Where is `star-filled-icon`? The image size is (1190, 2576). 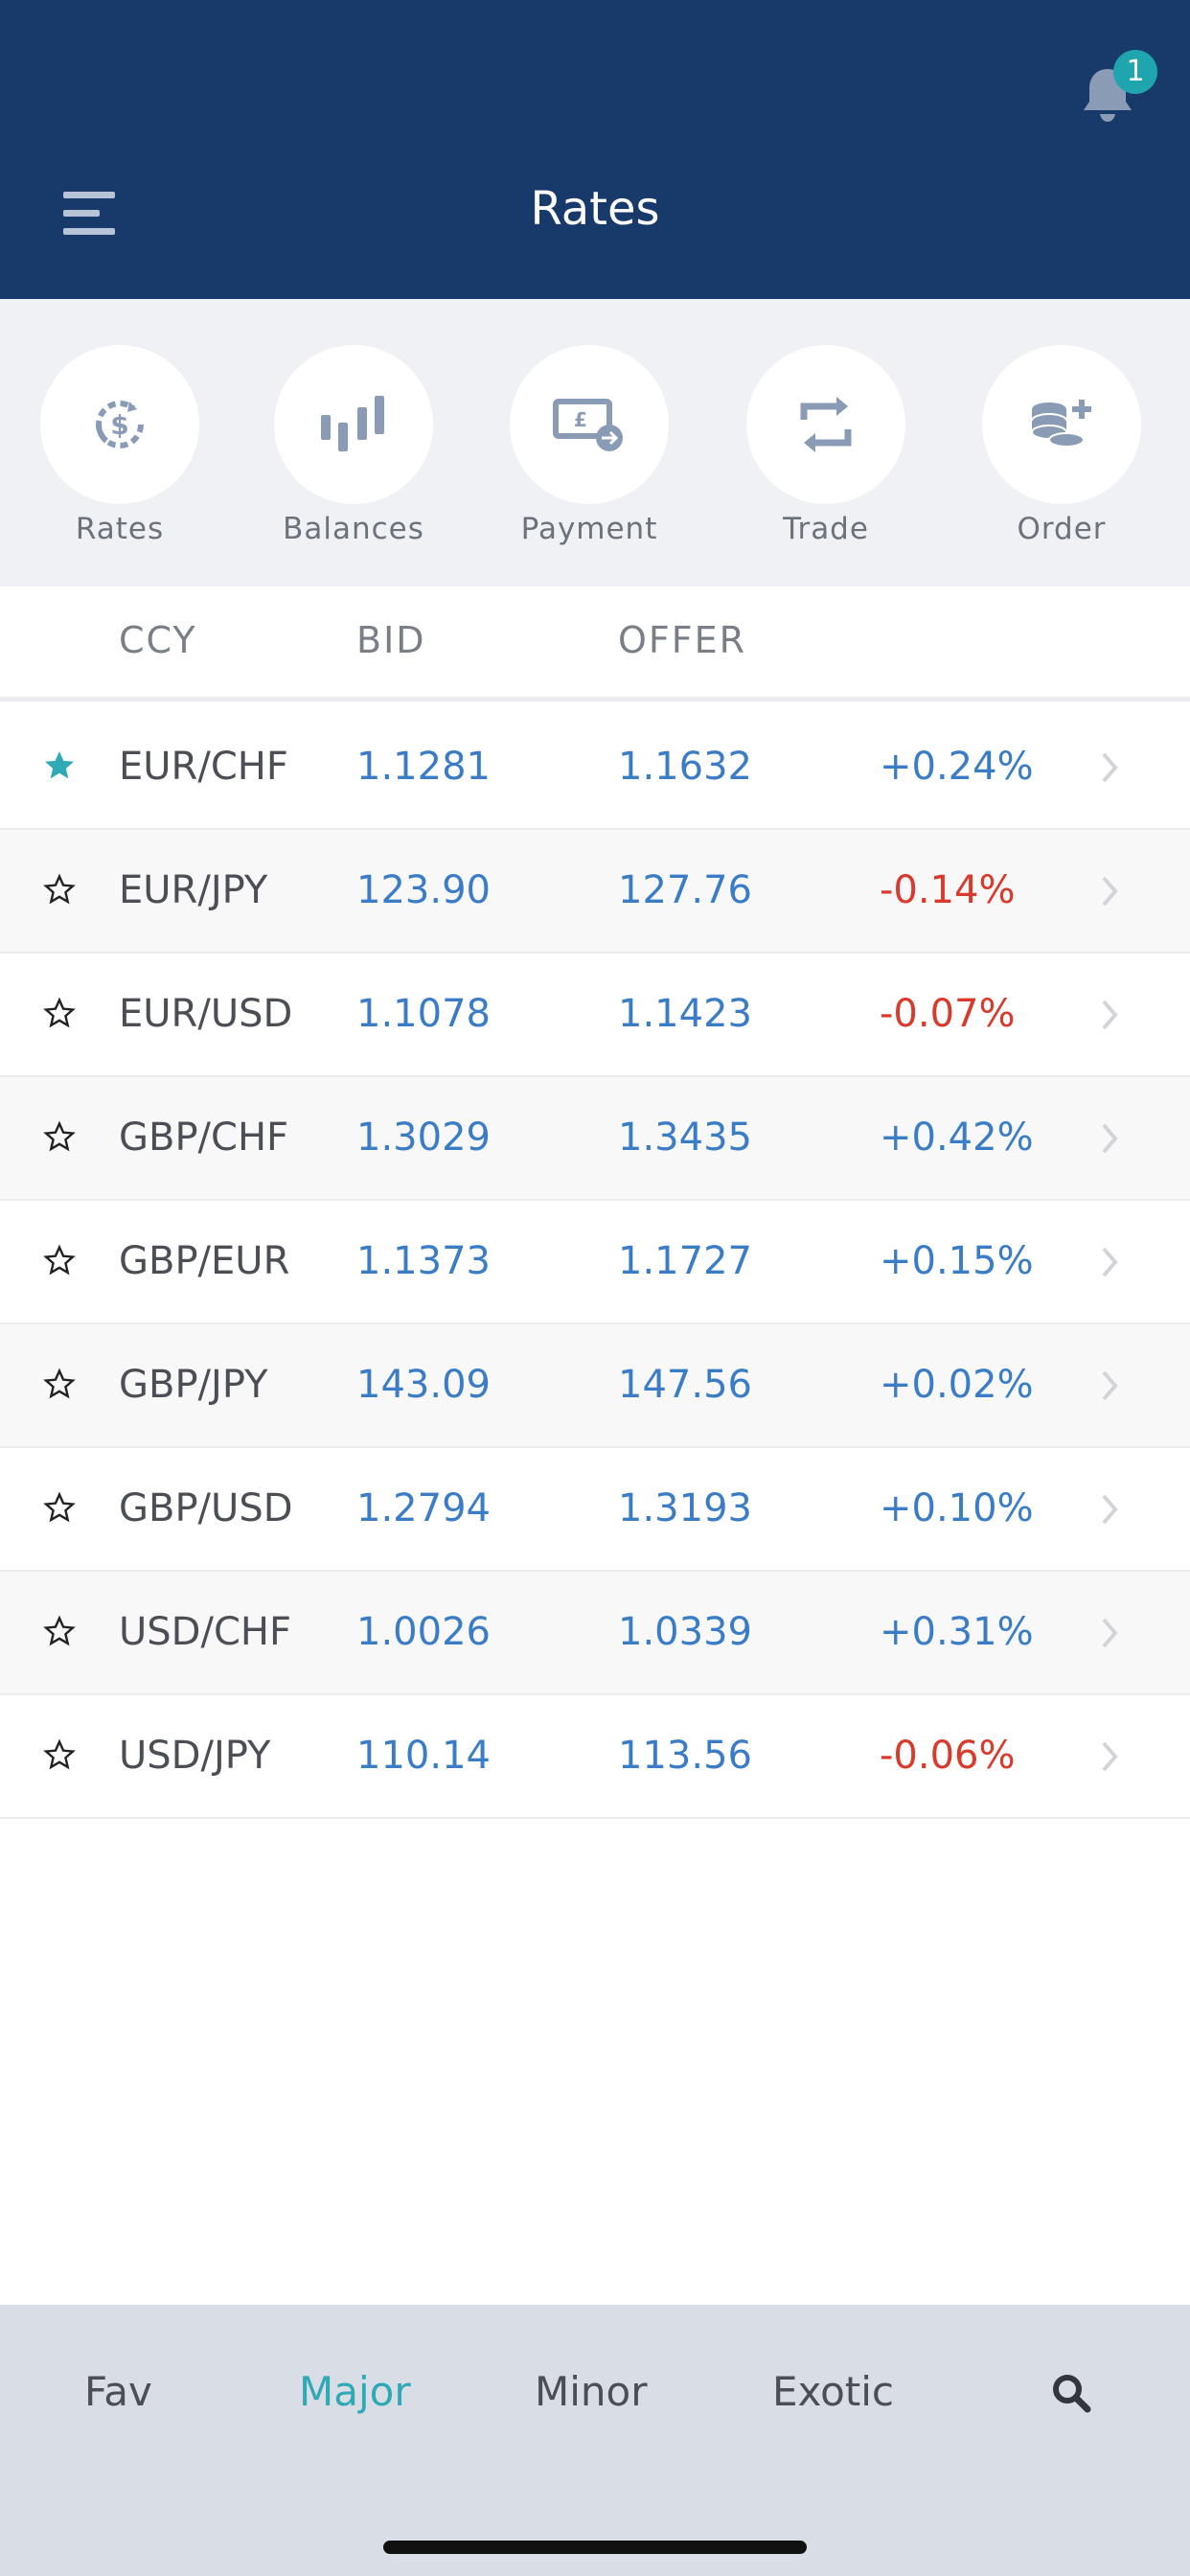 star-filled-icon is located at coordinates (60, 765).